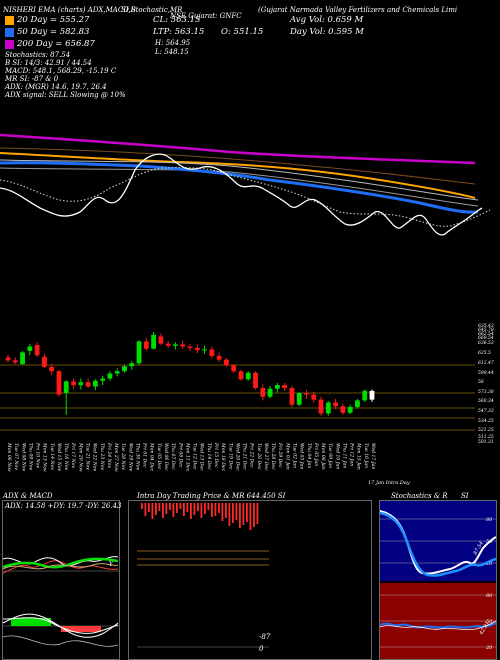  I want to click on macd-extra-line, so click(61, 641).